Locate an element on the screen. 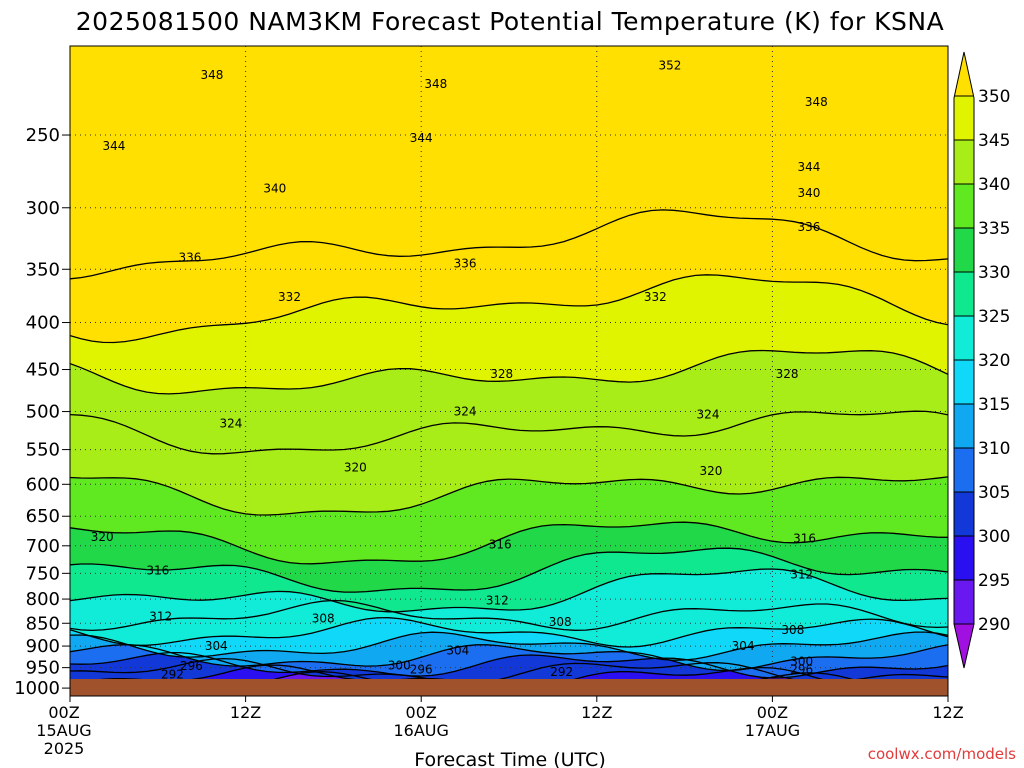 The height and width of the screenshot is (768, 1024). colorbar-tick-label: 335 is located at coordinates (994, 229).